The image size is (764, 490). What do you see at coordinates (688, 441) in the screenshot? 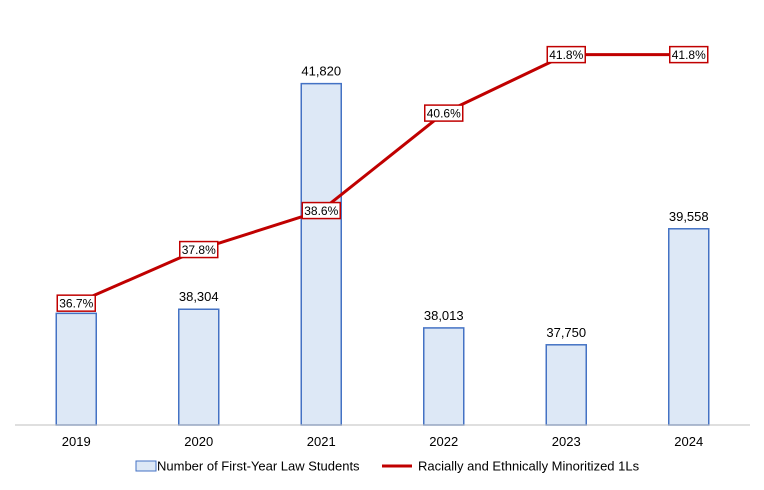
I see `x-tick-label-2024: 2024` at bounding box center [688, 441].